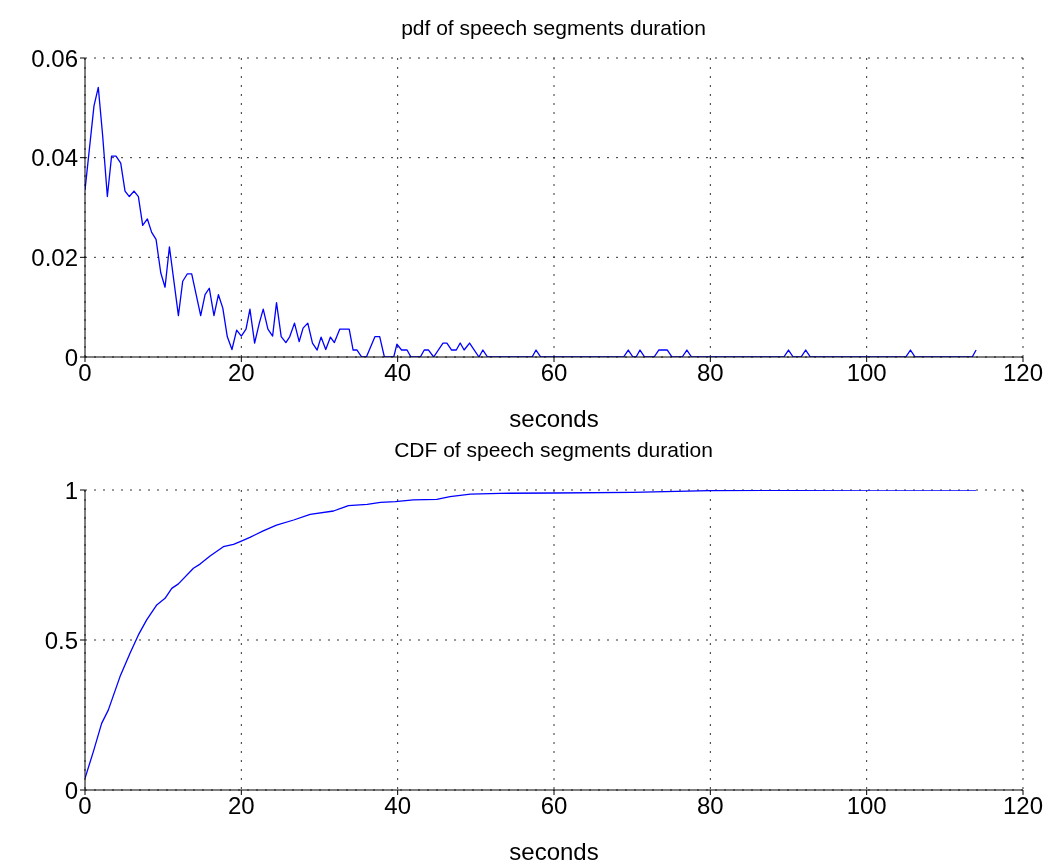 The width and height of the screenshot is (1050, 866). Describe the element at coordinates (61, 640) in the screenshot. I see `y-tick-label: 0.5` at that location.